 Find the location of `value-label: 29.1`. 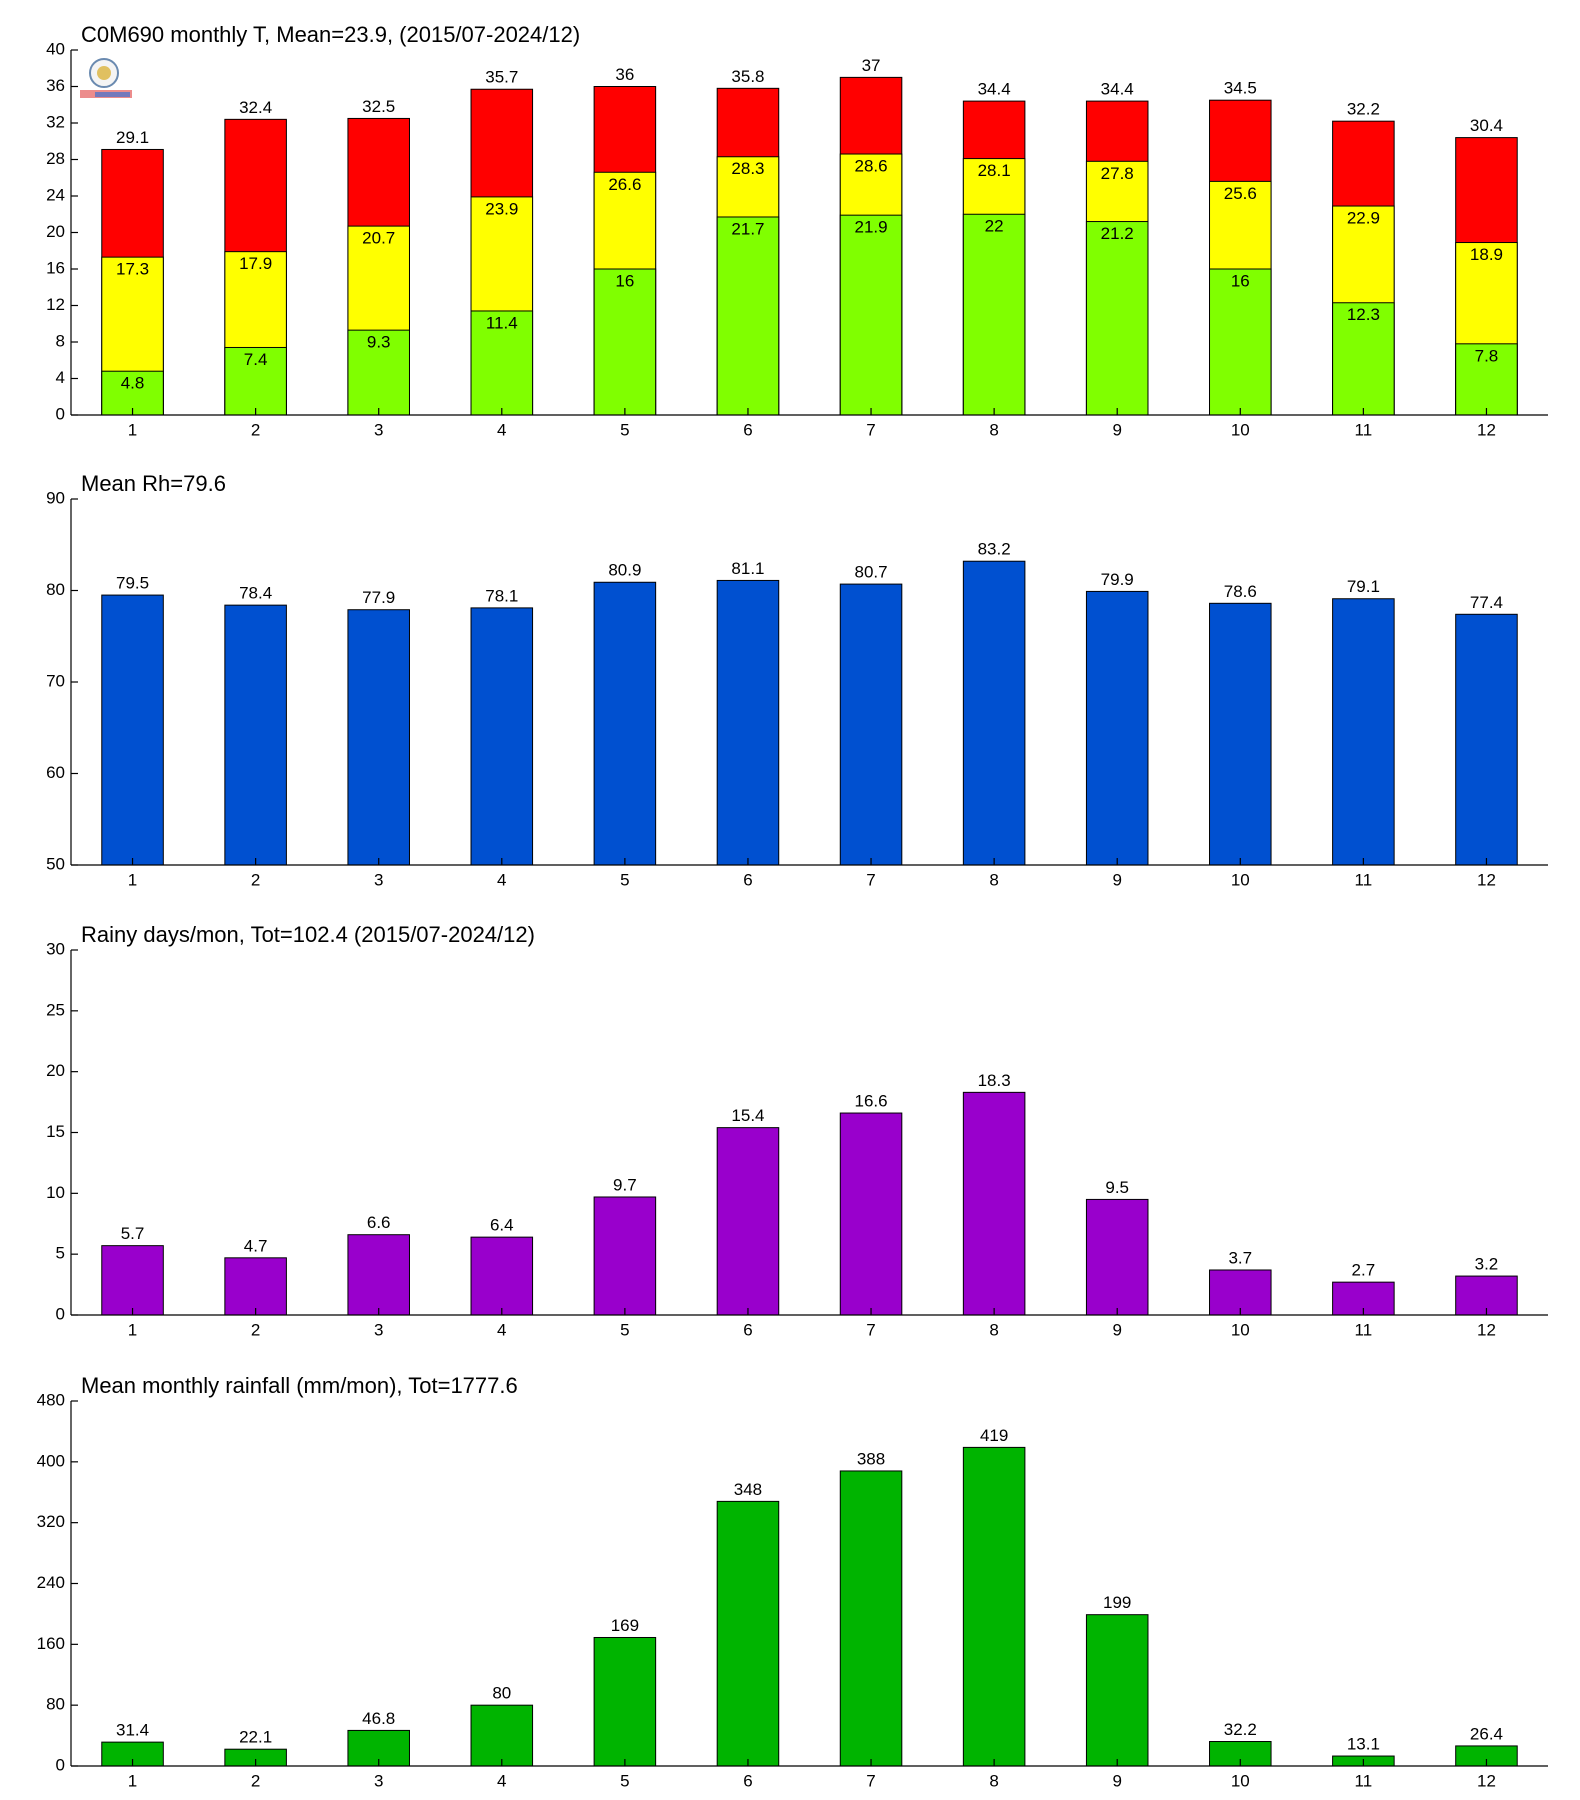

value-label: 29.1 is located at coordinates (132, 137).